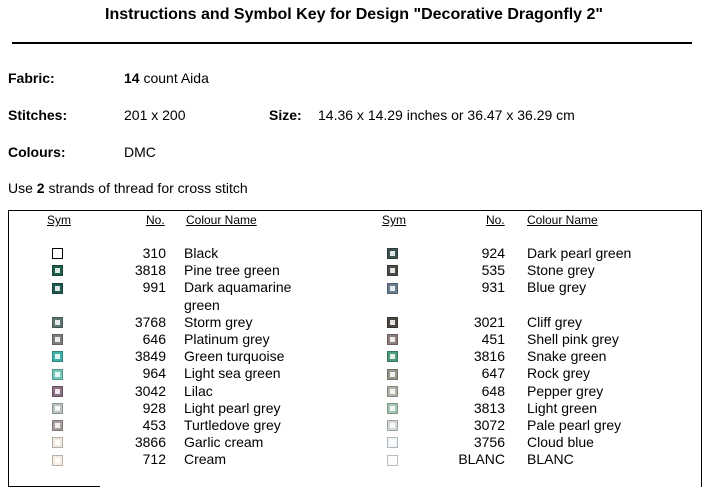  I want to click on colour-no: 712, so click(154, 459).